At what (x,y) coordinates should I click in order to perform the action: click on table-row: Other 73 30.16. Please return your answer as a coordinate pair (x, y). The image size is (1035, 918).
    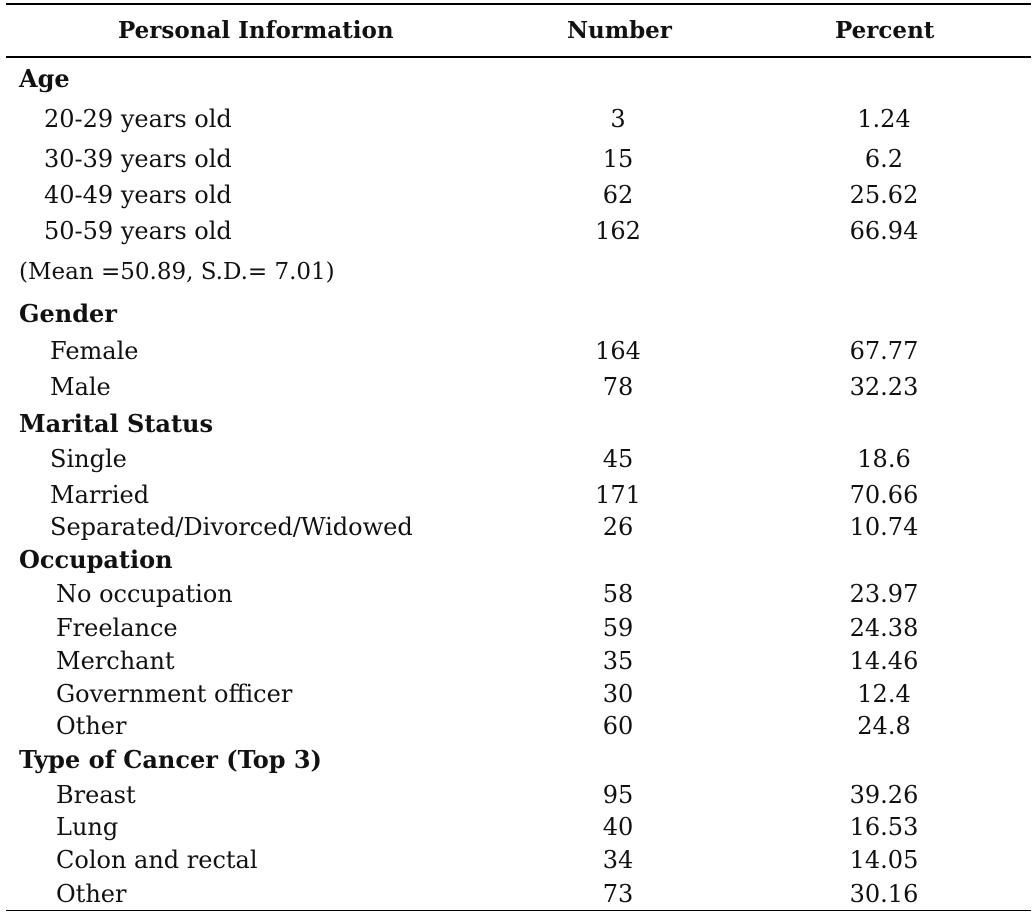
    Looking at the image, I should click on (517, 894).